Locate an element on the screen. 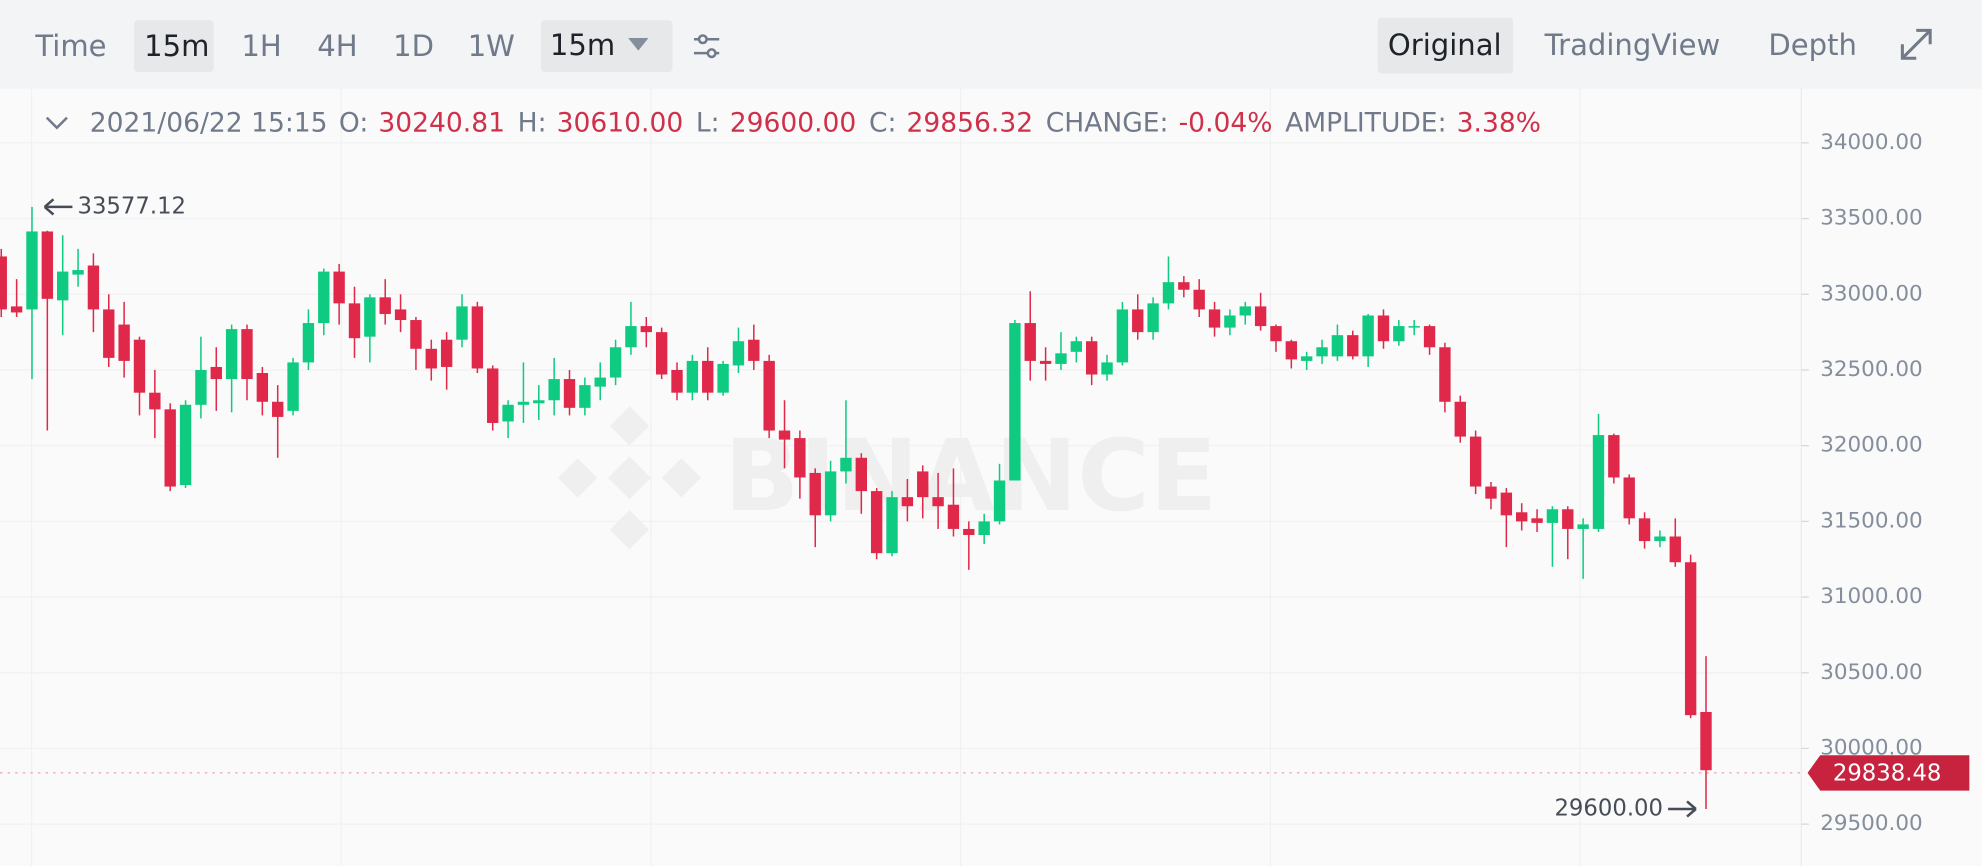 This screenshot has width=1982, height=866. header-label: L: is located at coordinates (708, 122).